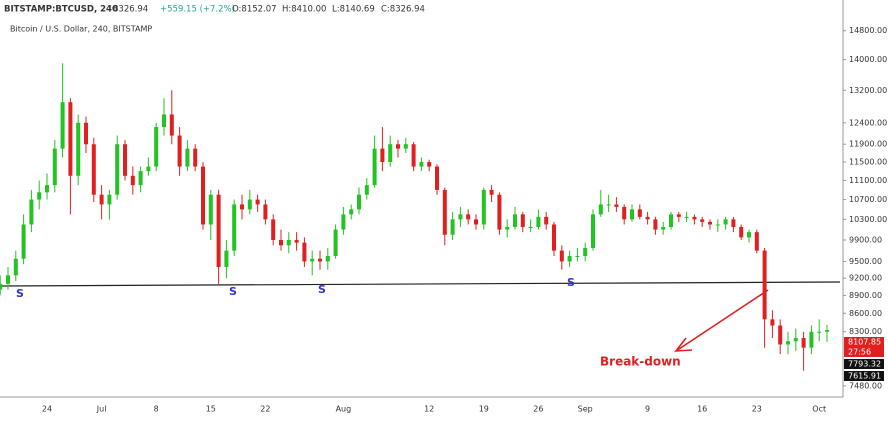  Describe the element at coordinates (868, 30) in the screenshot. I see `y-tick-label: 14800.00` at that location.